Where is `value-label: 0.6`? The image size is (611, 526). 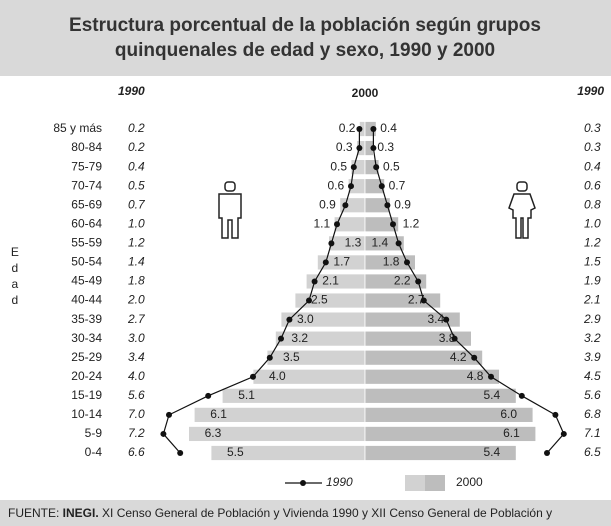 value-label: 0.6 is located at coordinates (592, 185).